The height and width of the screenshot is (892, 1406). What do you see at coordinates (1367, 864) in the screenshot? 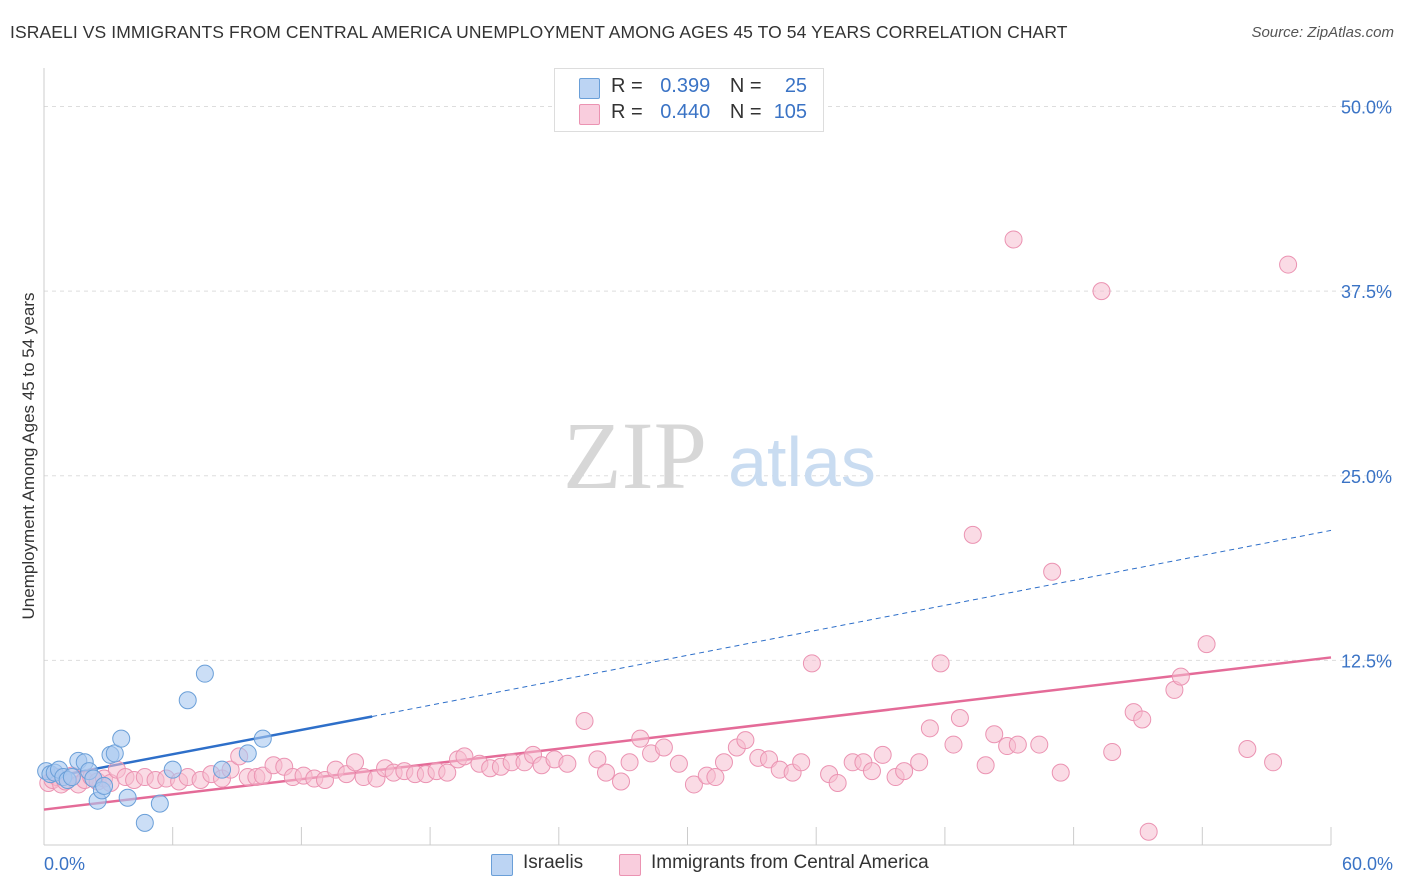
I see `x-tick-label: 60.0%` at bounding box center [1367, 864].